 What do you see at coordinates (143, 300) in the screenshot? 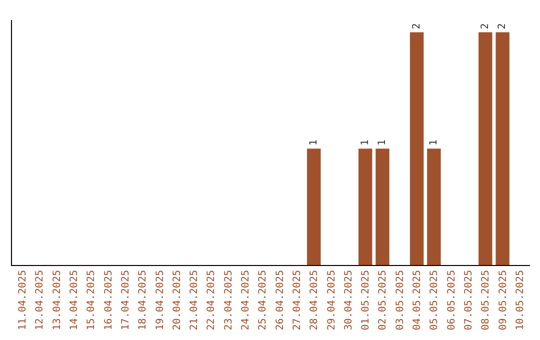
I see `x-tick-label: 18.04.2025` at bounding box center [143, 300].